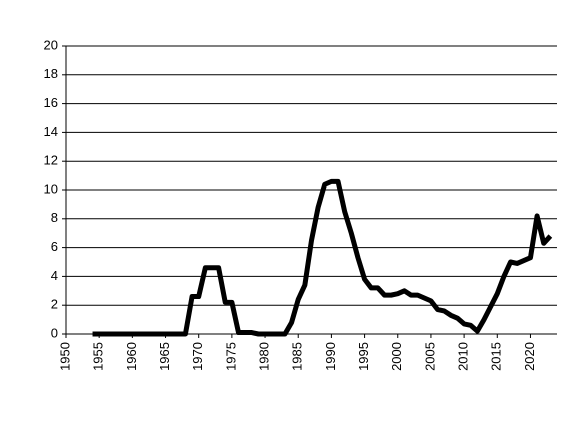  I want to click on y-tick-label: 8, so click(54, 217).